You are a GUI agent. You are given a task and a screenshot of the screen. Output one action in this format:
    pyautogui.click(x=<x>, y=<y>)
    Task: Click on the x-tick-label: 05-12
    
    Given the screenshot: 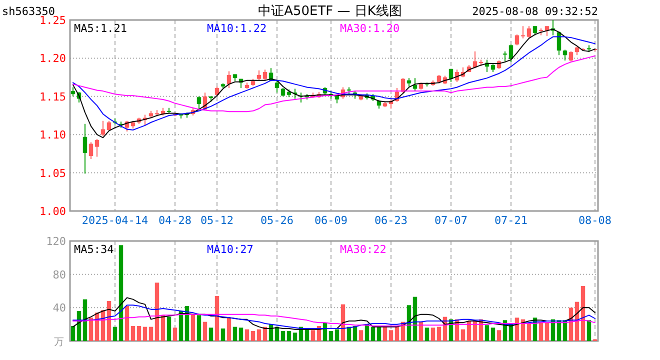 What is the action you would take?
    pyautogui.click(x=217, y=220)
    